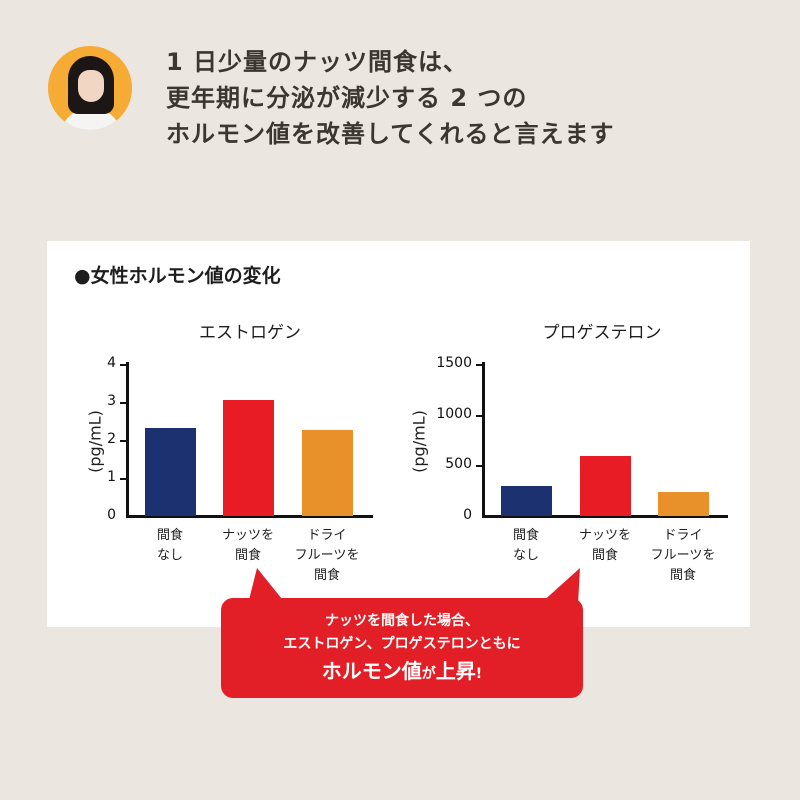 This screenshot has width=800, height=800. I want to click on y-tick-label: 1500, so click(454, 363).